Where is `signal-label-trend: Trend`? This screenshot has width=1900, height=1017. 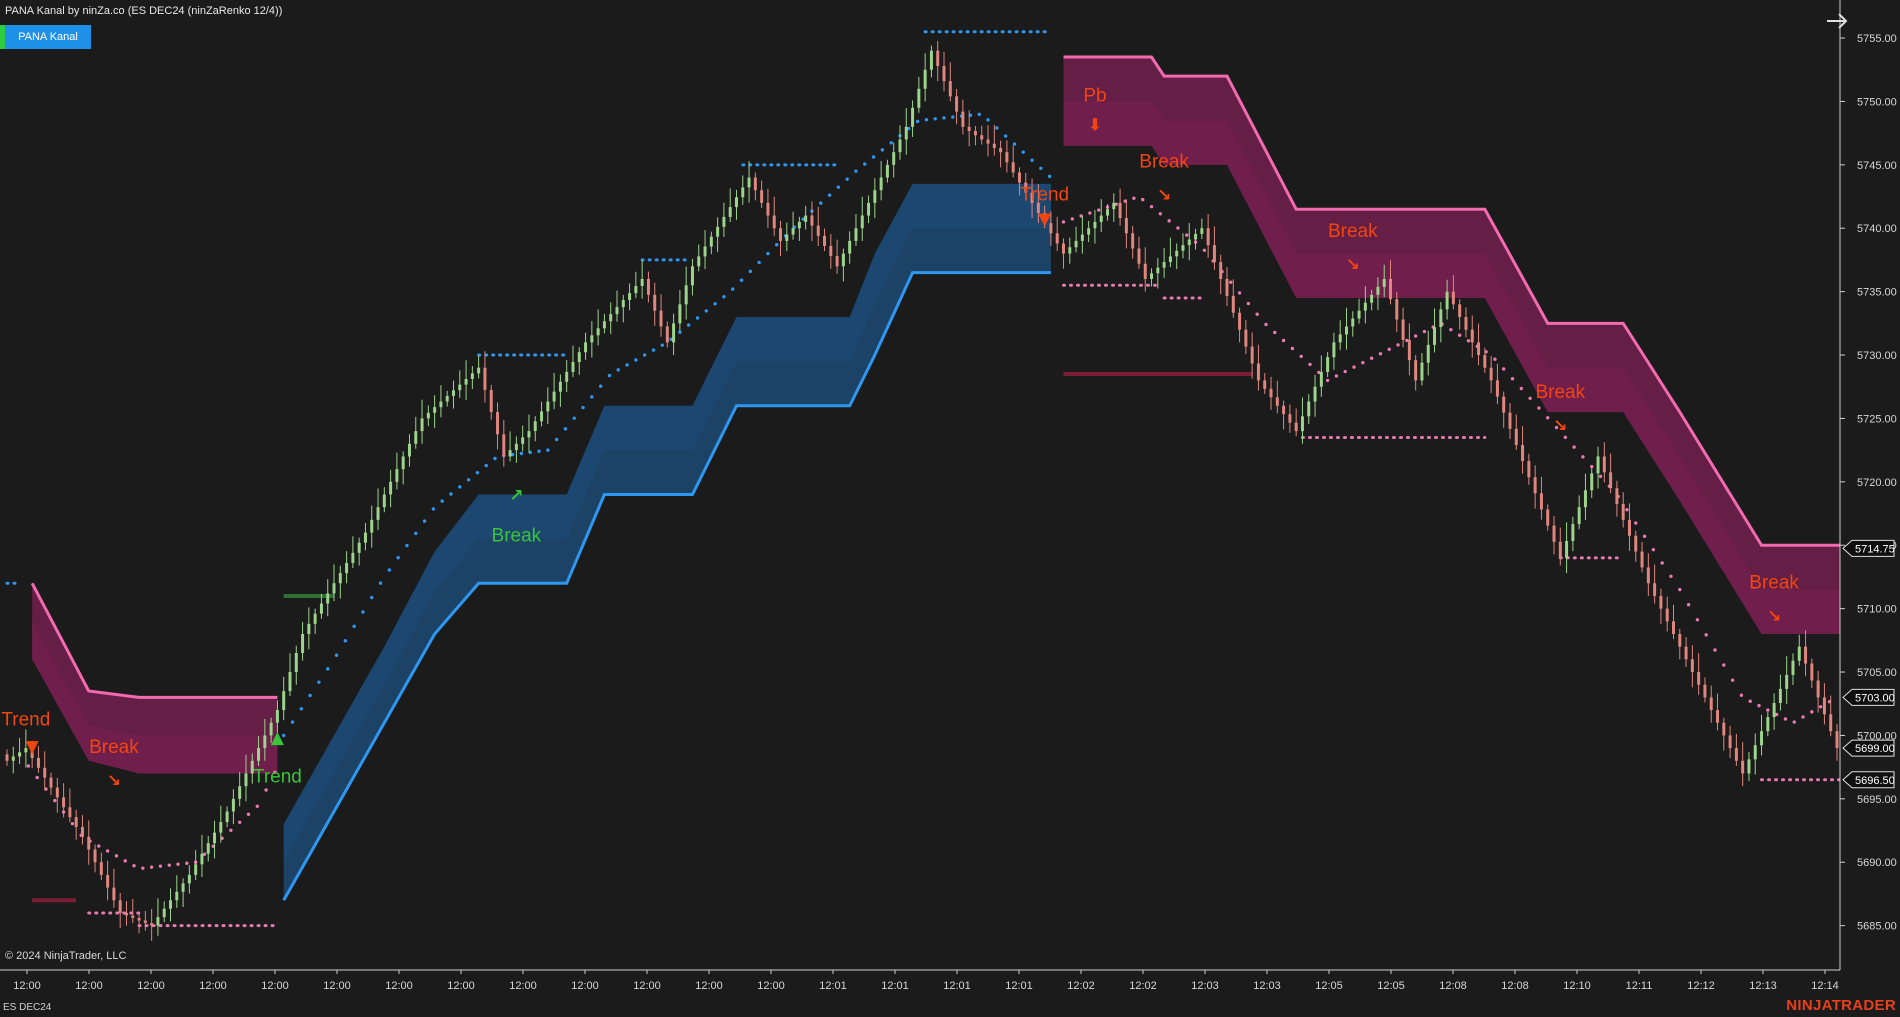 signal-label-trend: Trend is located at coordinates (1044, 194).